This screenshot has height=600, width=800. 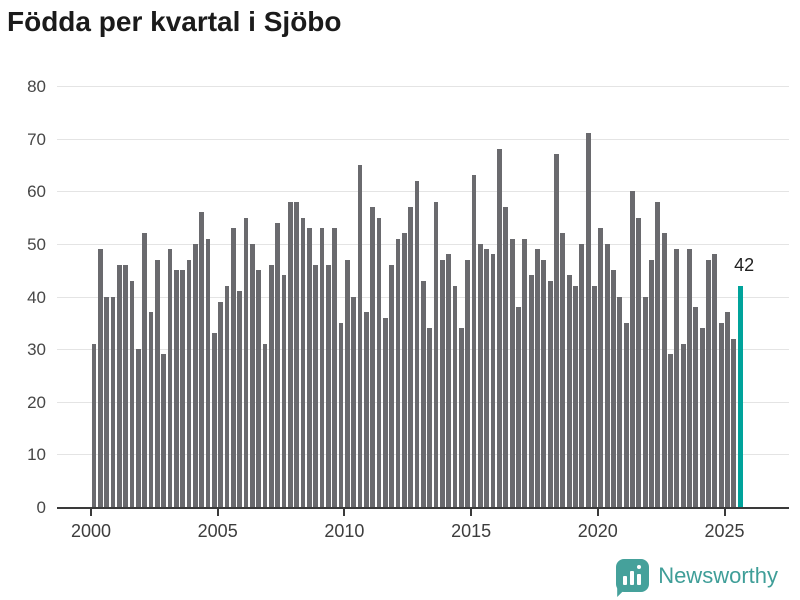 I want to click on x-axis-label-2010: 2010, so click(x=344, y=531).